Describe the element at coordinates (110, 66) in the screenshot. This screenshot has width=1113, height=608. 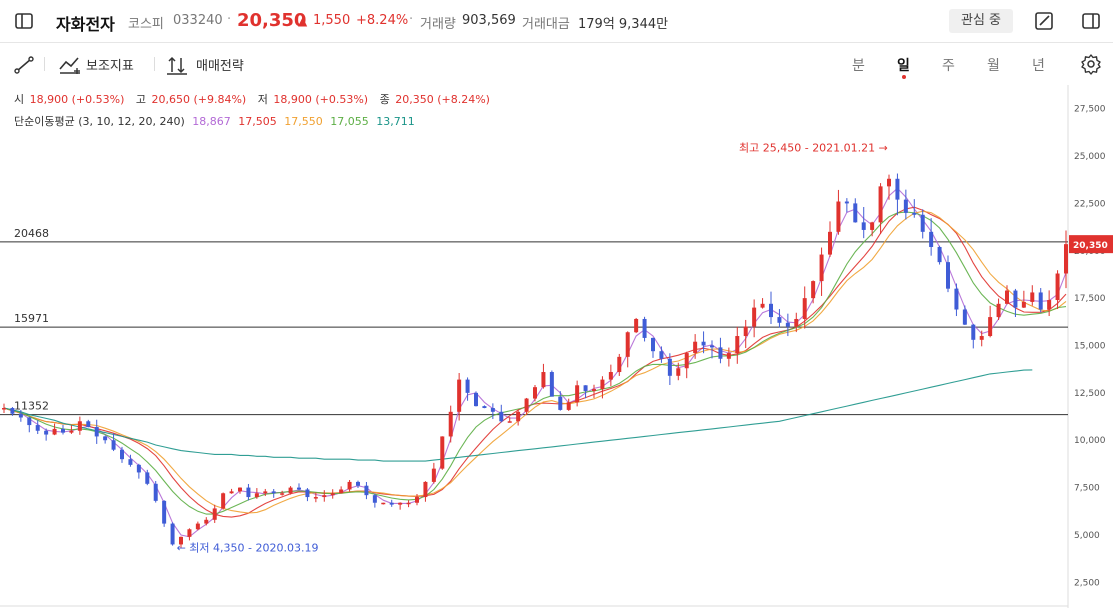
I see `indicator-button: 보조지표` at that location.